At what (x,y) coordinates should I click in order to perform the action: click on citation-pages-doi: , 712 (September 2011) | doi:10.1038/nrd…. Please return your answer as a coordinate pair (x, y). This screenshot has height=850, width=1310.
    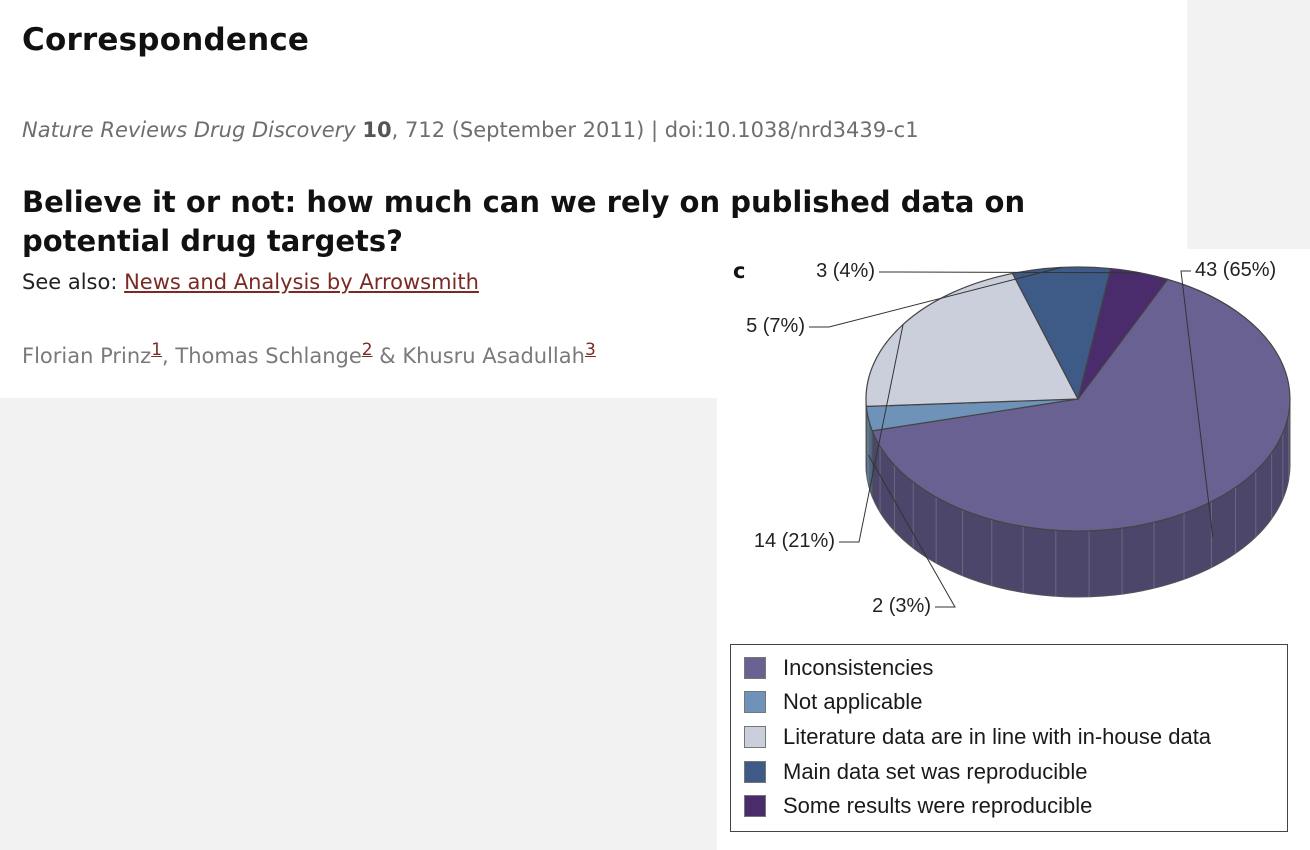
    Looking at the image, I should click on (655, 130).